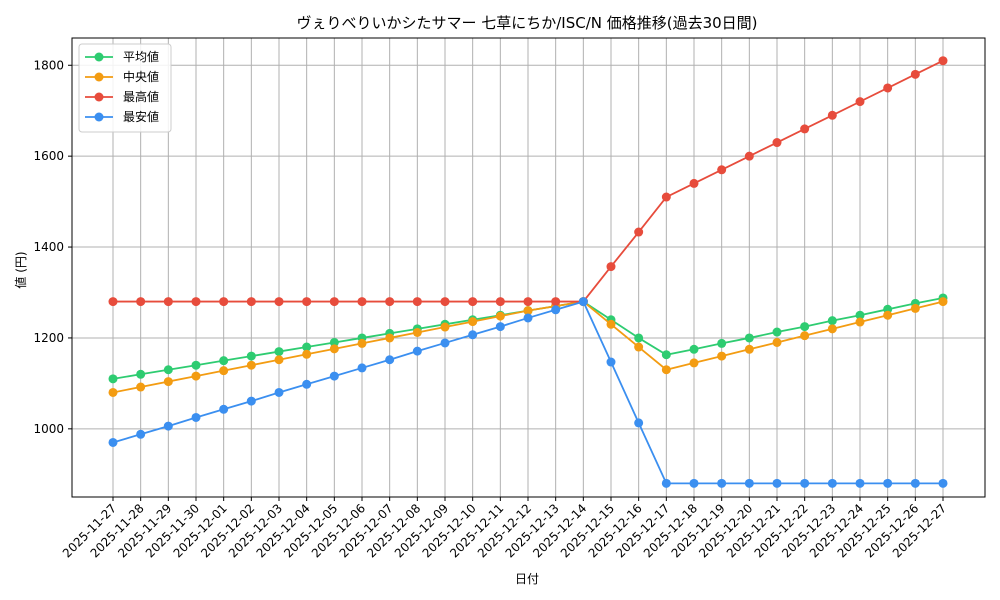 The width and height of the screenshot is (1000, 600). Describe the element at coordinates (20, 269) in the screenshot. I see `y-axis-label: 値 (円)` at that location.